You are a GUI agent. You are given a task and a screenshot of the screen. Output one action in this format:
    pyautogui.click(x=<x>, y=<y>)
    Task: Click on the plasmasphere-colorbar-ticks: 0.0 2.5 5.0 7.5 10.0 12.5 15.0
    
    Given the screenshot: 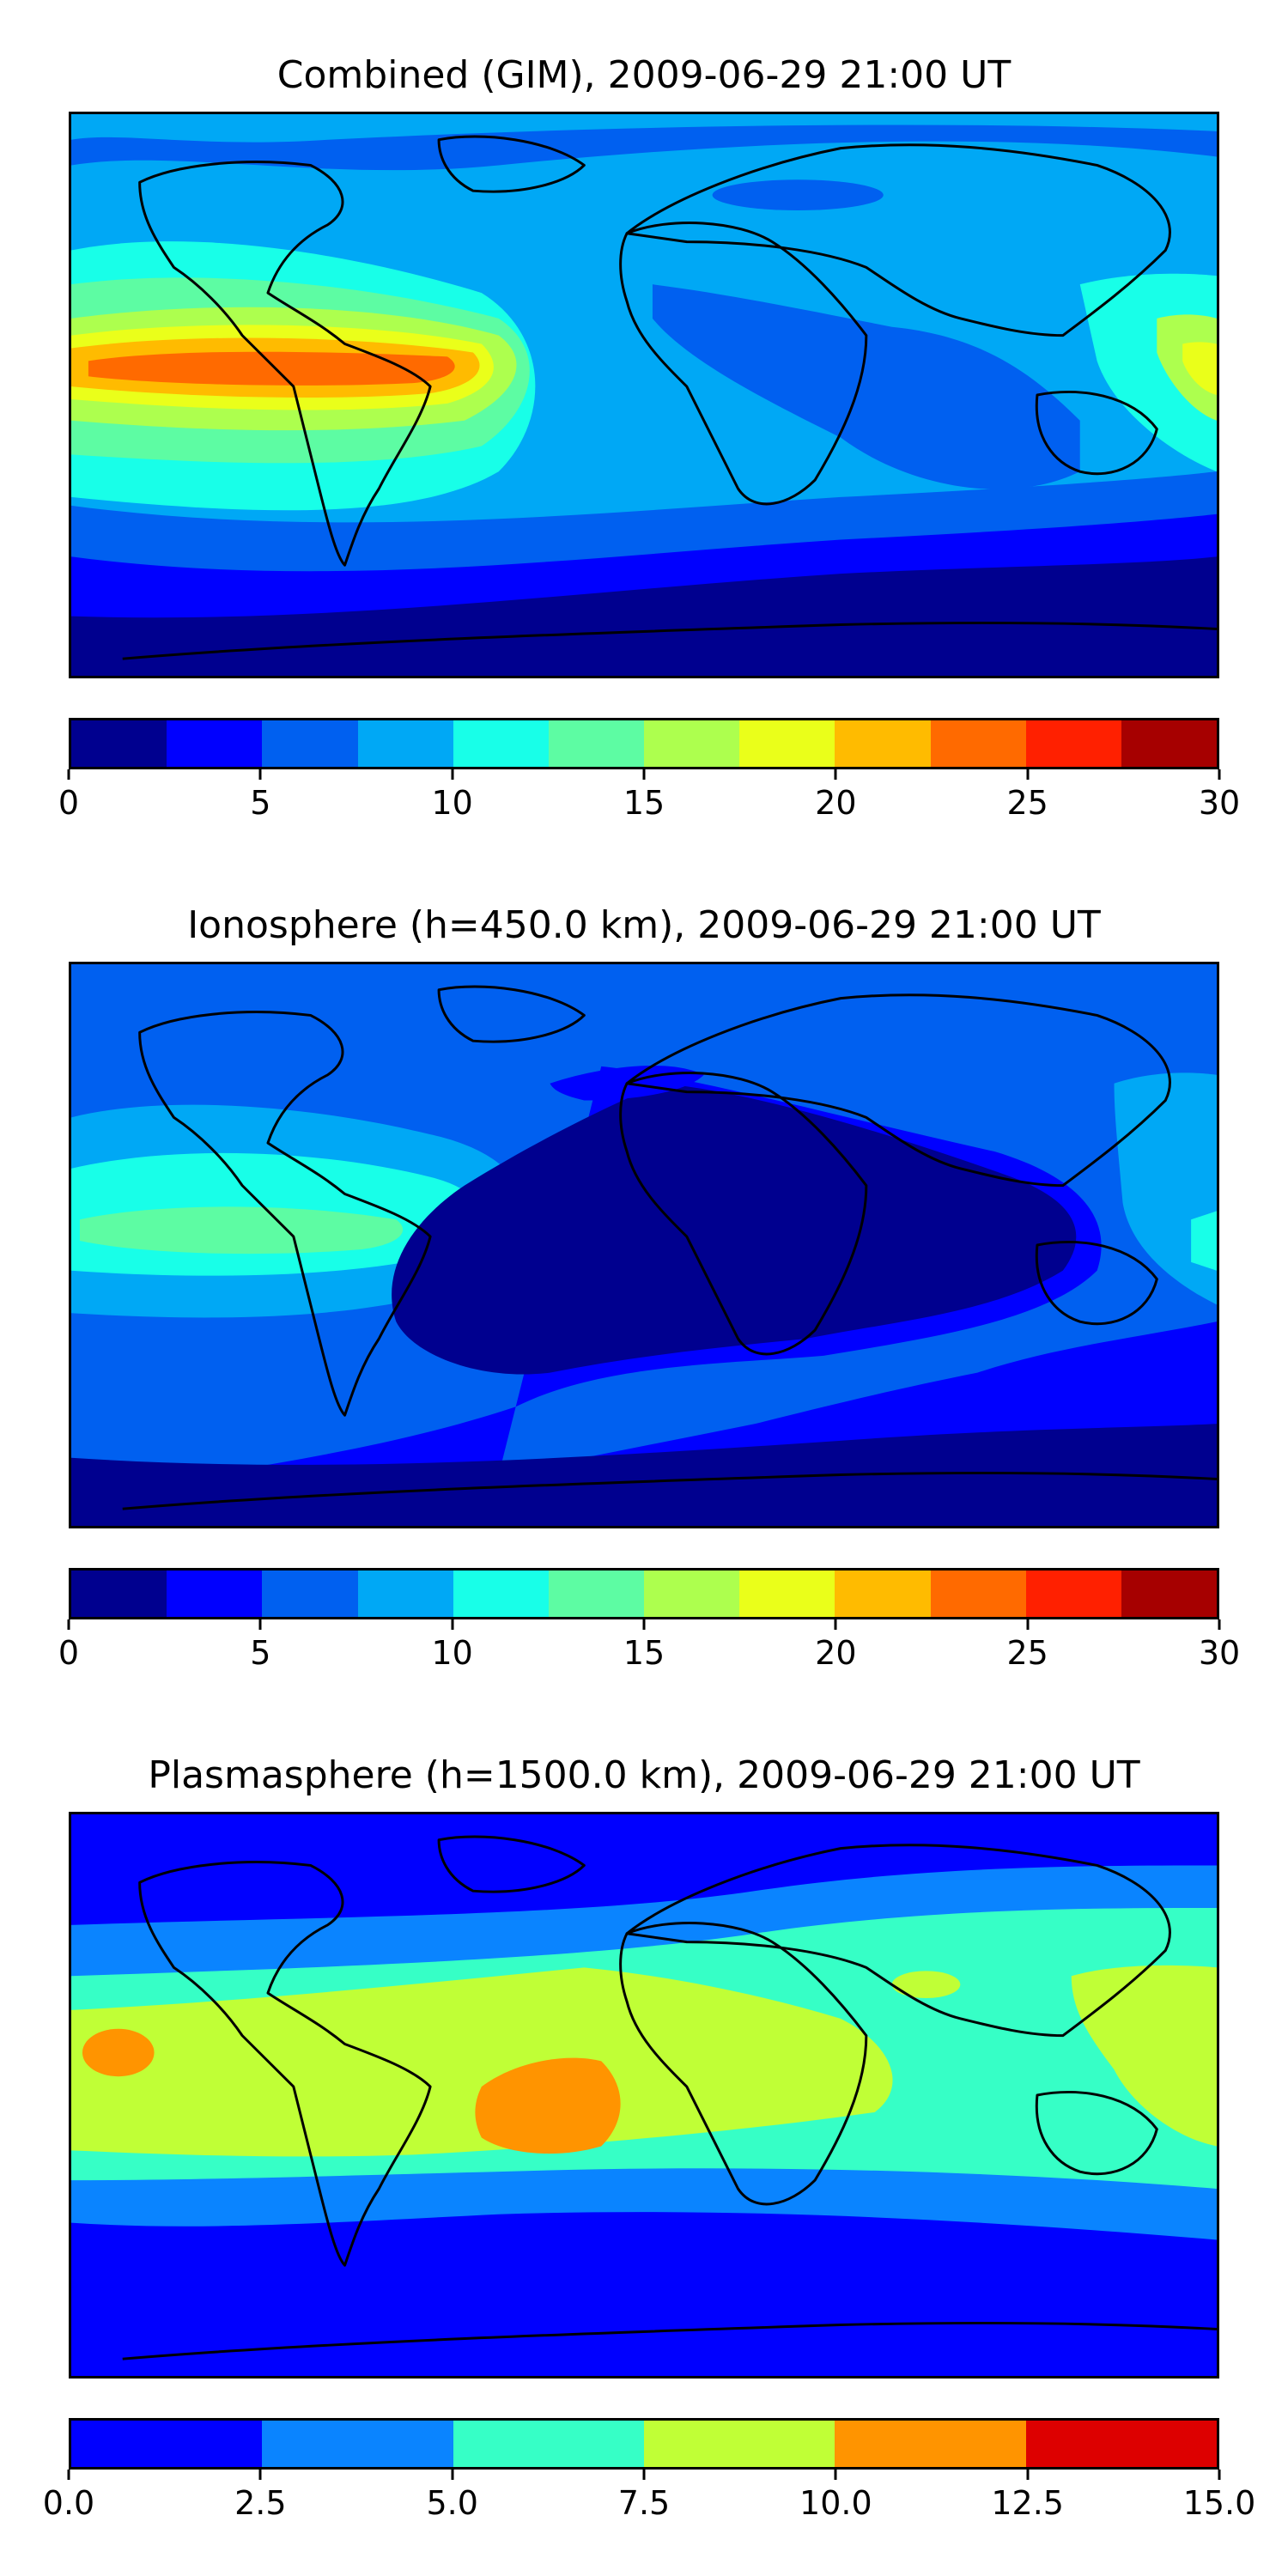 What is the action you would take?
    pyautogui.click(x=649, y=2500)
    